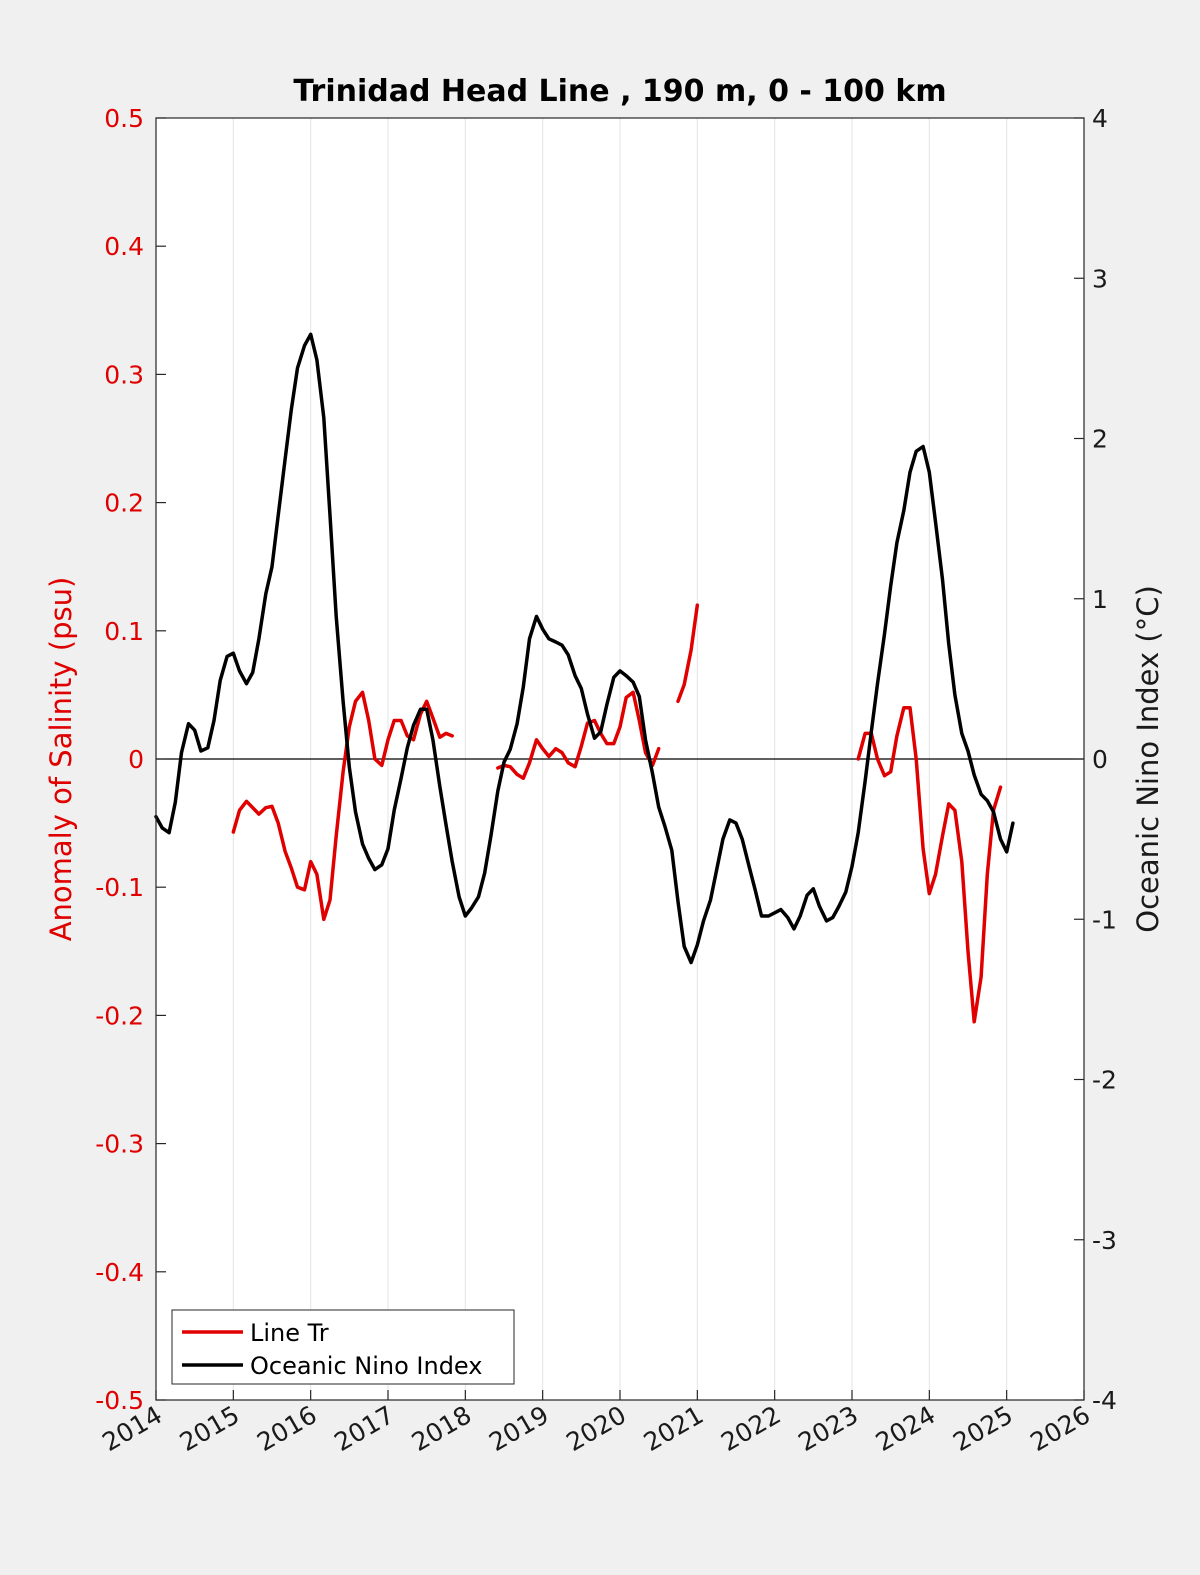 Image resolution: width=1200 pixels, height=1575 pixels. What do you see at coordinates (619, 91) in the screenshot?
I see `chart-title: Trinidad Head Line , 190 m, 0 - 100 km` at bounding box center [619, 91].